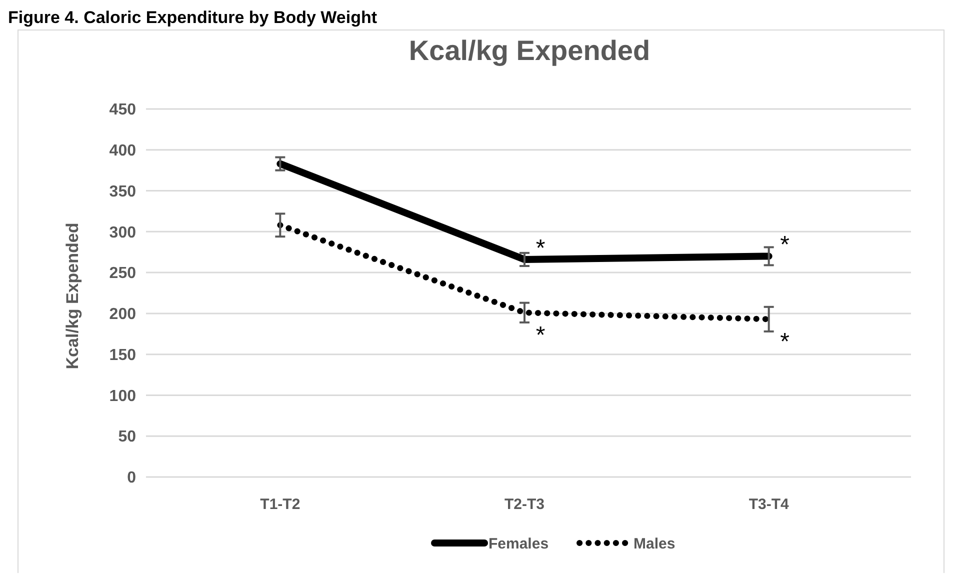  Describe the element at coordinates (518, 543) in the screenshot. I see `legend-label: Females` at that location.